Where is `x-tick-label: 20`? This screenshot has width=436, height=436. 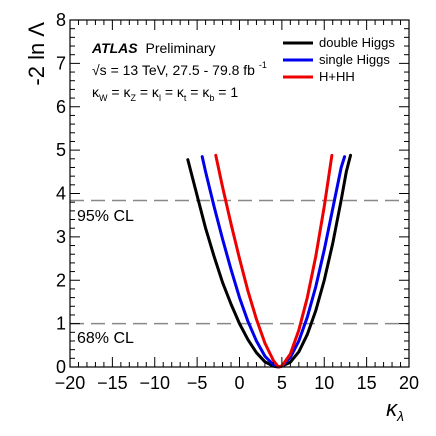
x-tick-label: 20 is located at coordinates (409, 383).